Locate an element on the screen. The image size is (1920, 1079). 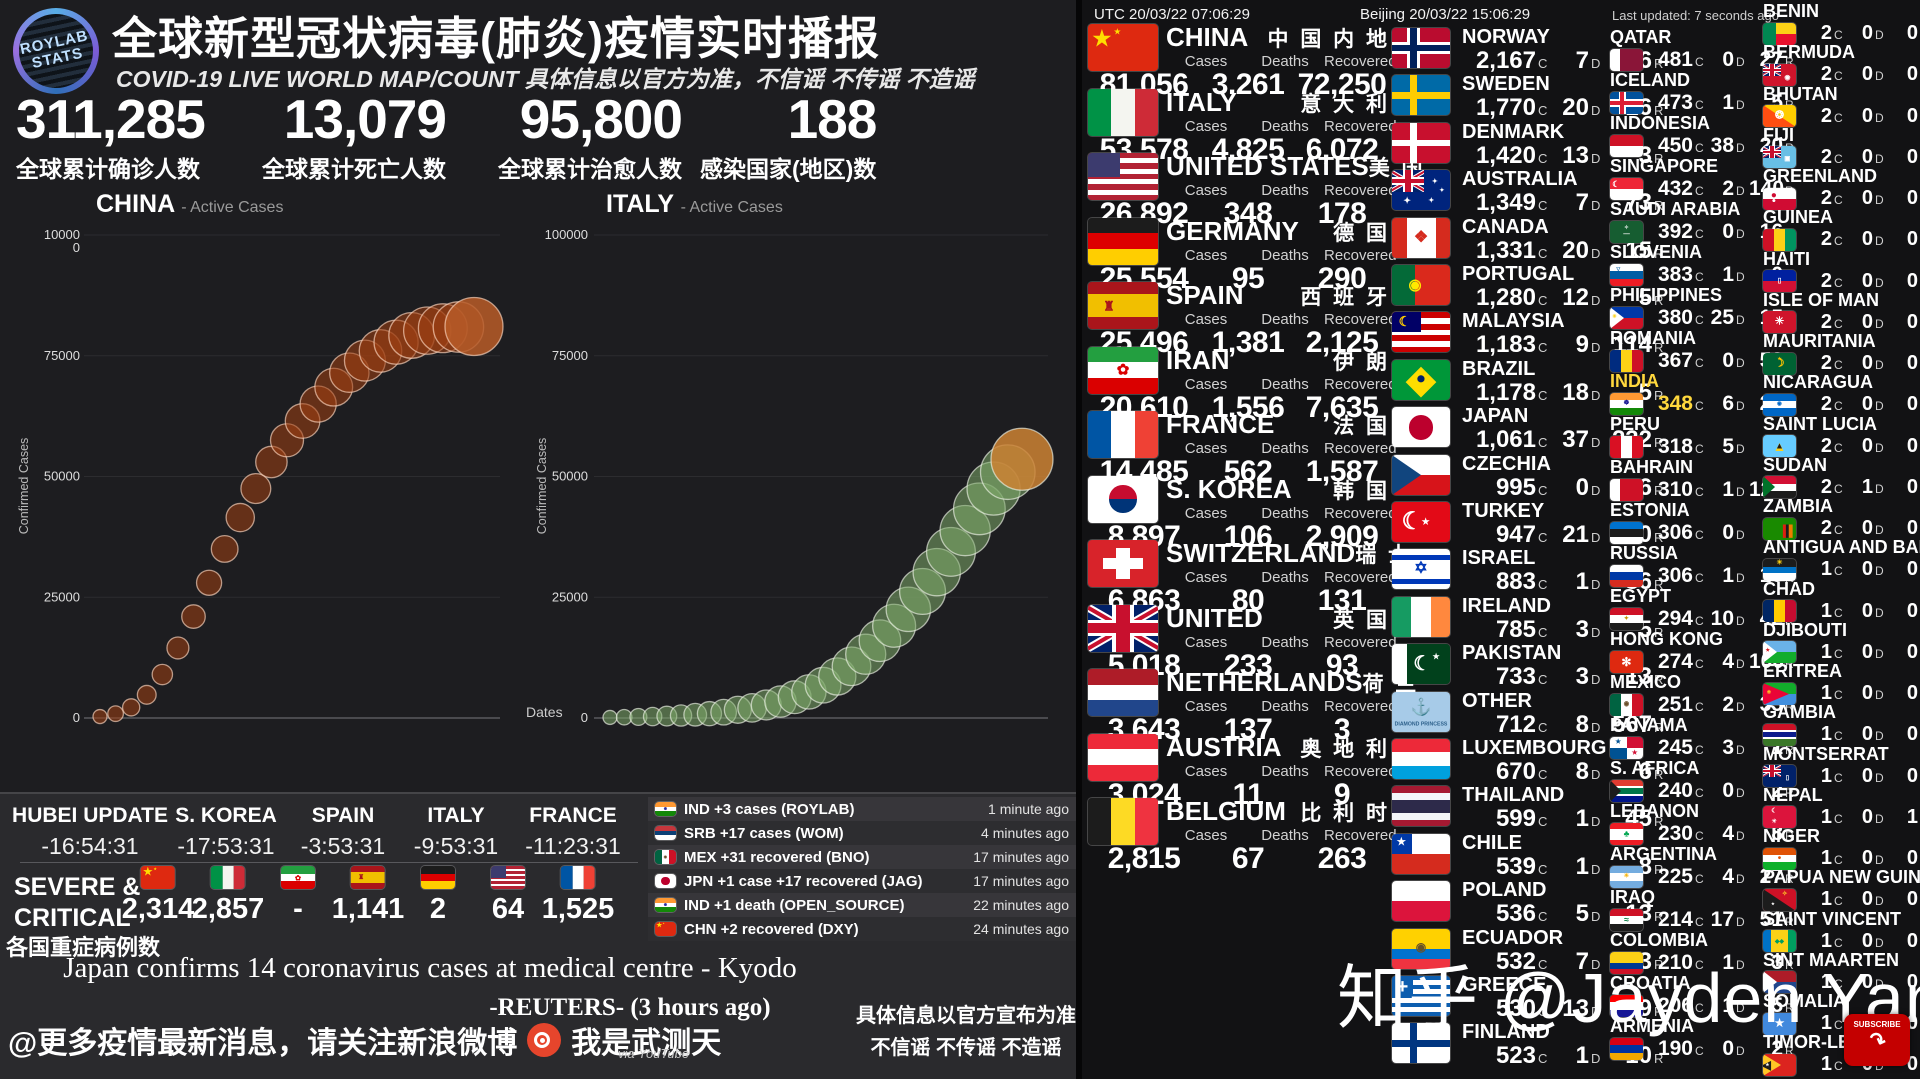
country-name: PORTUGAL is located at coordinates (1518, 274).